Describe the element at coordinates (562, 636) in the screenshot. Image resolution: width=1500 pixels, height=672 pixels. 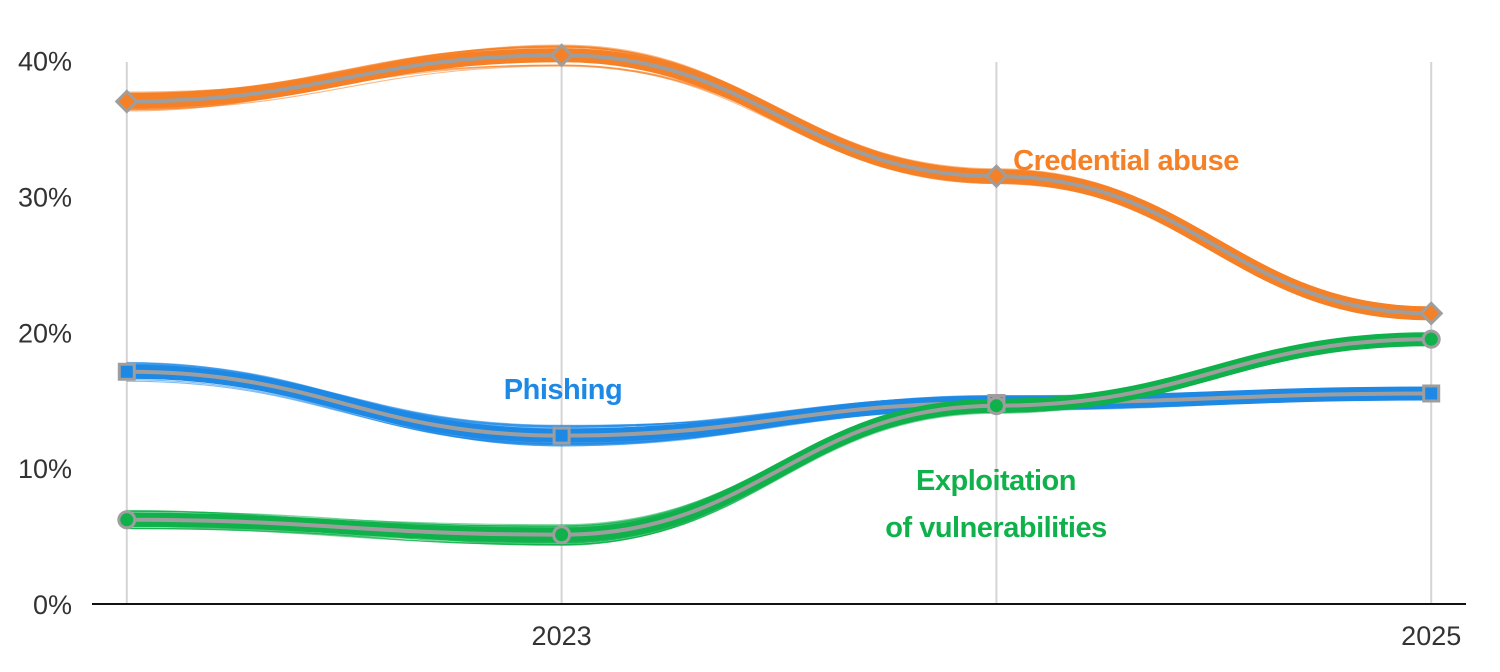
I see `x-tick-label: 2023` at that location.